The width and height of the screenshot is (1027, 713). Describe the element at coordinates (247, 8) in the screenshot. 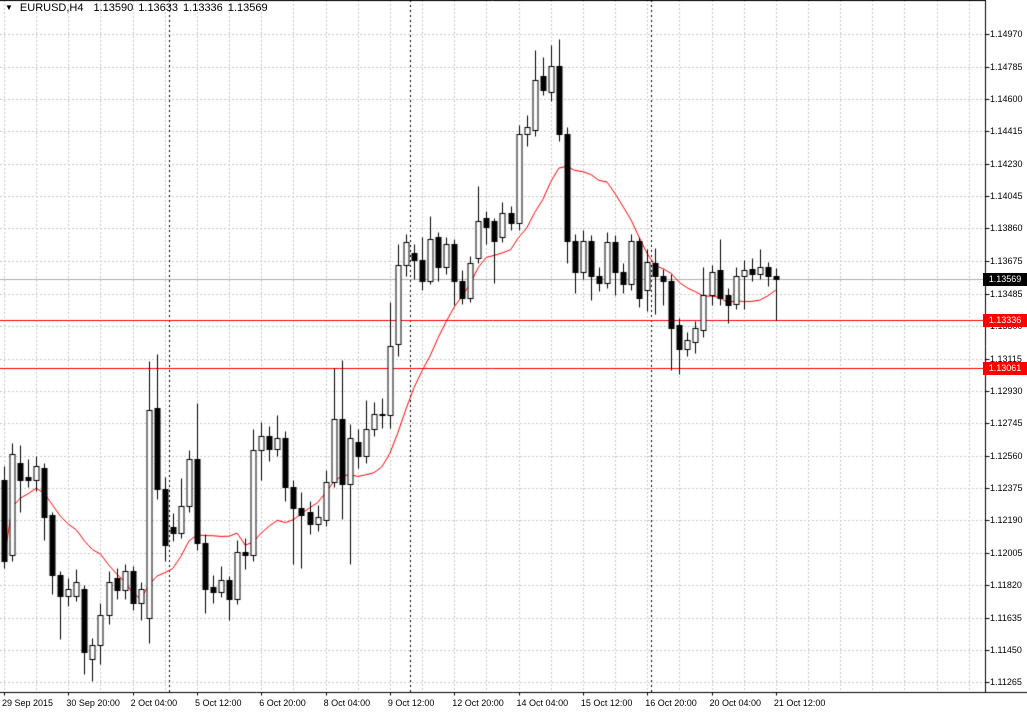

I see `quote-close: 1.13569` at that location.